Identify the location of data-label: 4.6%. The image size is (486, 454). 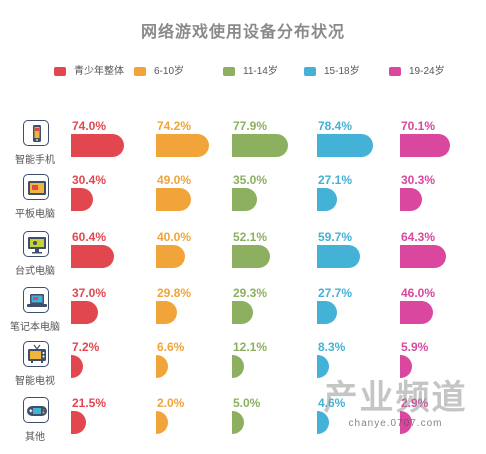
(332, 403).